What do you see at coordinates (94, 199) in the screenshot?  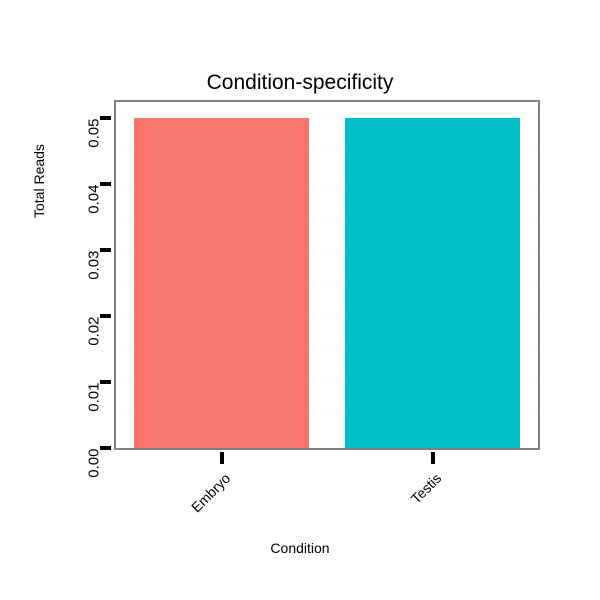 I see `y-tick-label: 0.04` at bounding box center [94, 199].